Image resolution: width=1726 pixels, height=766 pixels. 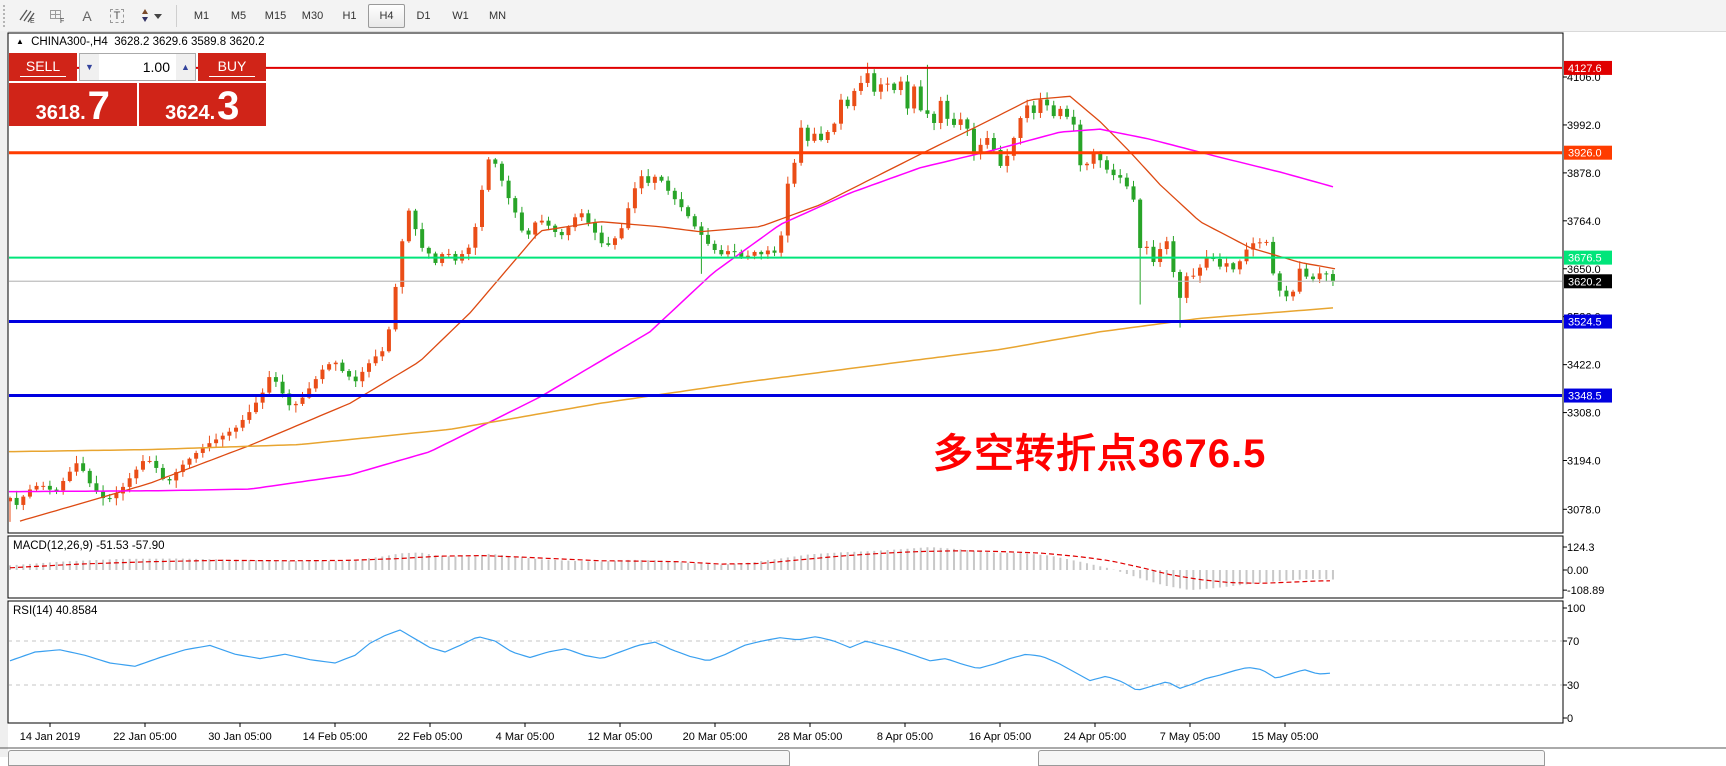 What do you see at coordinates (1584, 78) in the screenshot?
I see `price-tick: 4106.0` at bounding box center [1584, 78].